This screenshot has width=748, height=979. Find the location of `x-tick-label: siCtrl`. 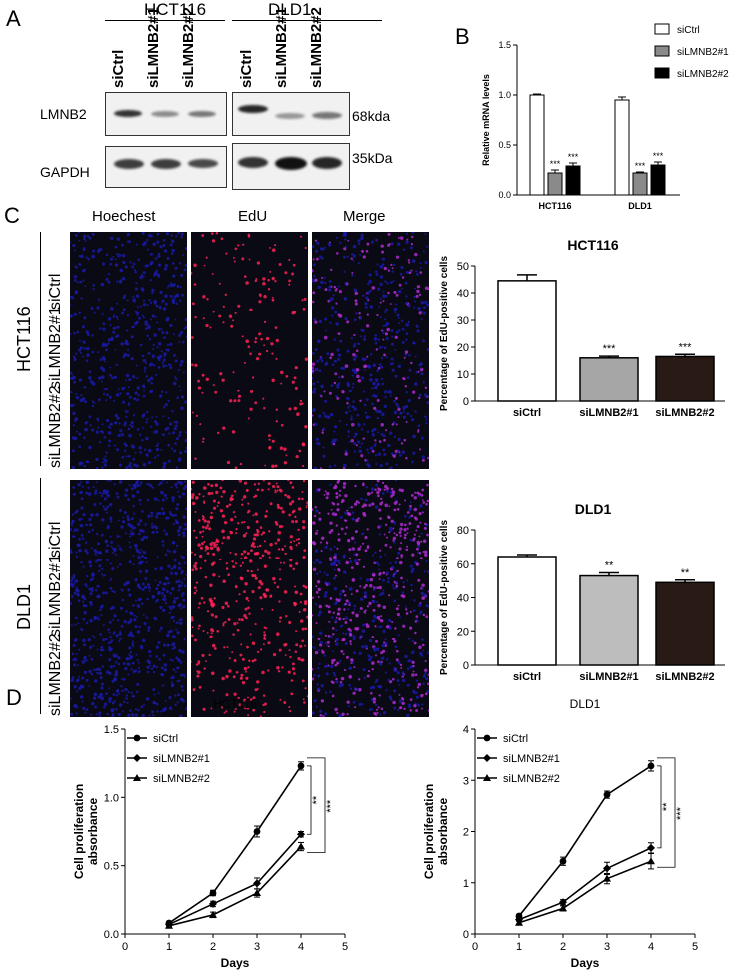

x-tick-label: siCtrl is located at coordinates (527, 413).